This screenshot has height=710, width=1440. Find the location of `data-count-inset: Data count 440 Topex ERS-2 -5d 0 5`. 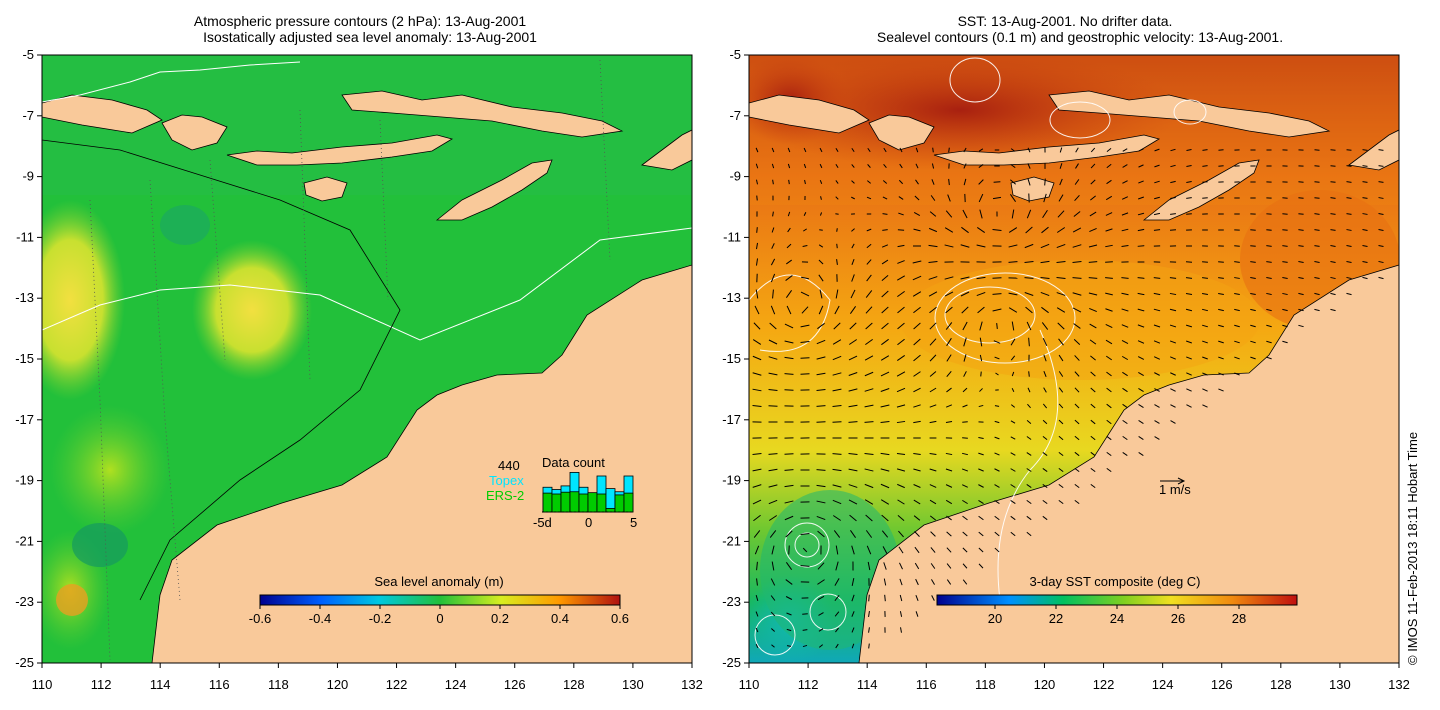

data-count-inset: Data count 440 Topex ERS-2 -5d 0 5 is located at coordinates (561, 492).